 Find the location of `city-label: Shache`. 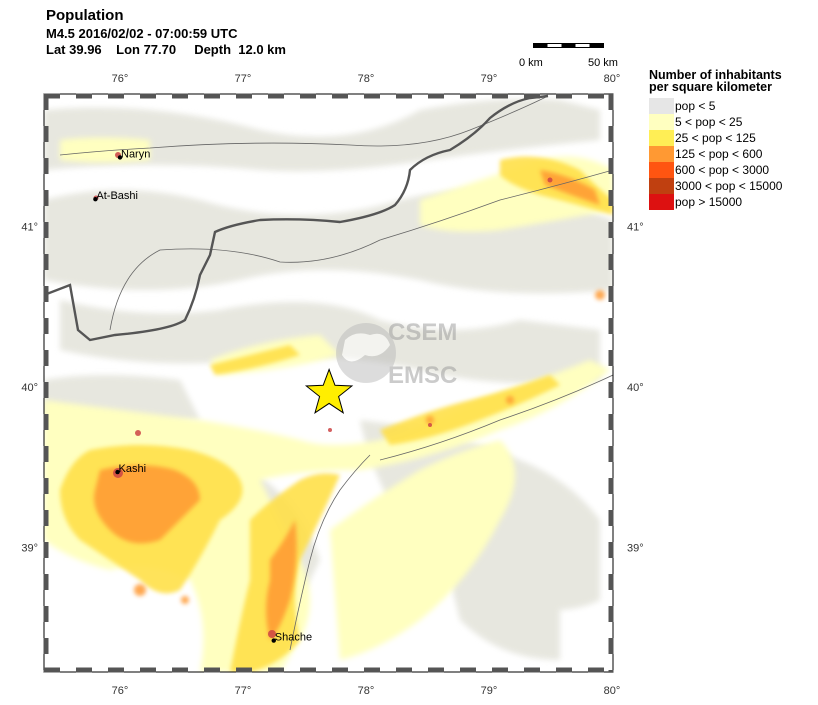

city-label: Shache is located at coordinates (293, 638).